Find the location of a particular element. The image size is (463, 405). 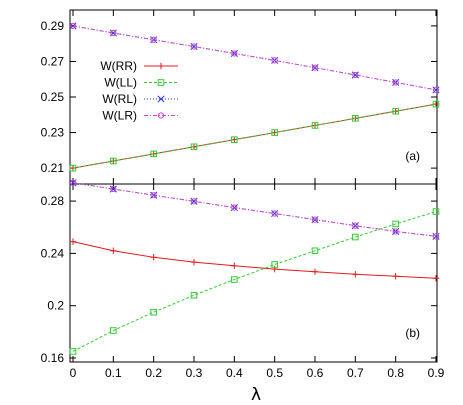

legend-label: W(RL) is located at coordinates (119, 99).